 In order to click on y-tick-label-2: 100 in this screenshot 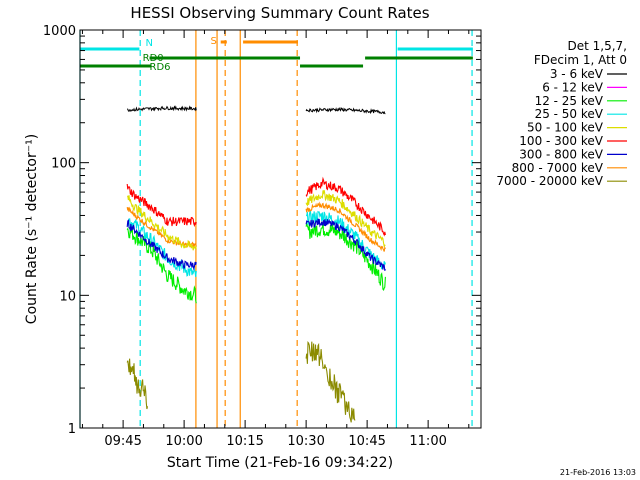, I will do `click(63, 164)`.